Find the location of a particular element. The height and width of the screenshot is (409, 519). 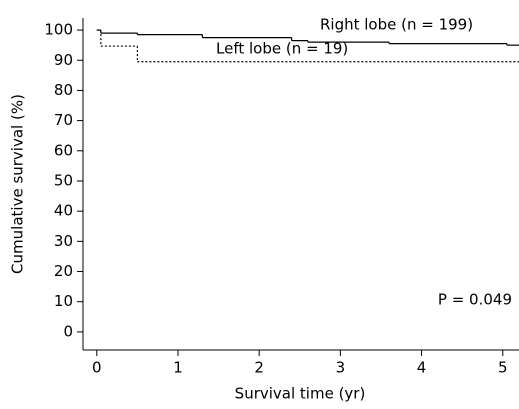

y-tick-label: 50 is located at coordinates (63, 180).